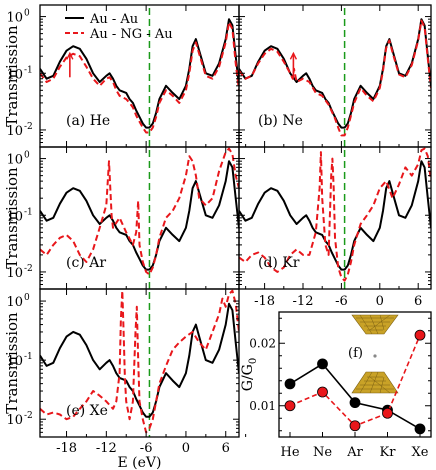 The height and width of the screenshot is (470, 436). What do you see at coordinates (418, 301) in the screenshot?
I see `x-tick-label-d: 6` at bounding box center [418, 301].